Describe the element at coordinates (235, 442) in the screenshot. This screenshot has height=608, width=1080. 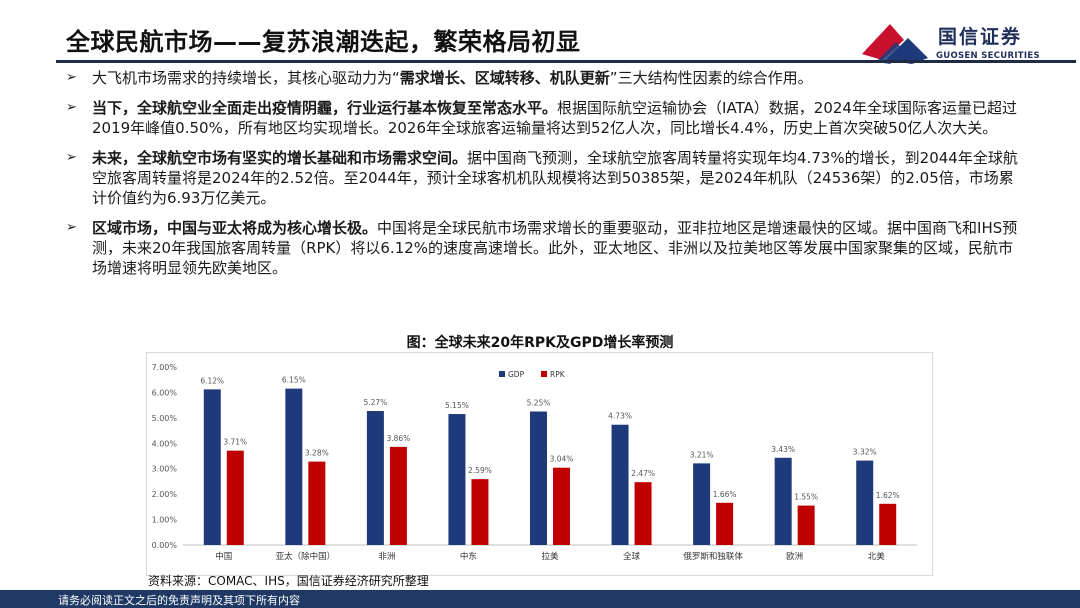
I see `rpk-value-label: 3.71%` at that location.